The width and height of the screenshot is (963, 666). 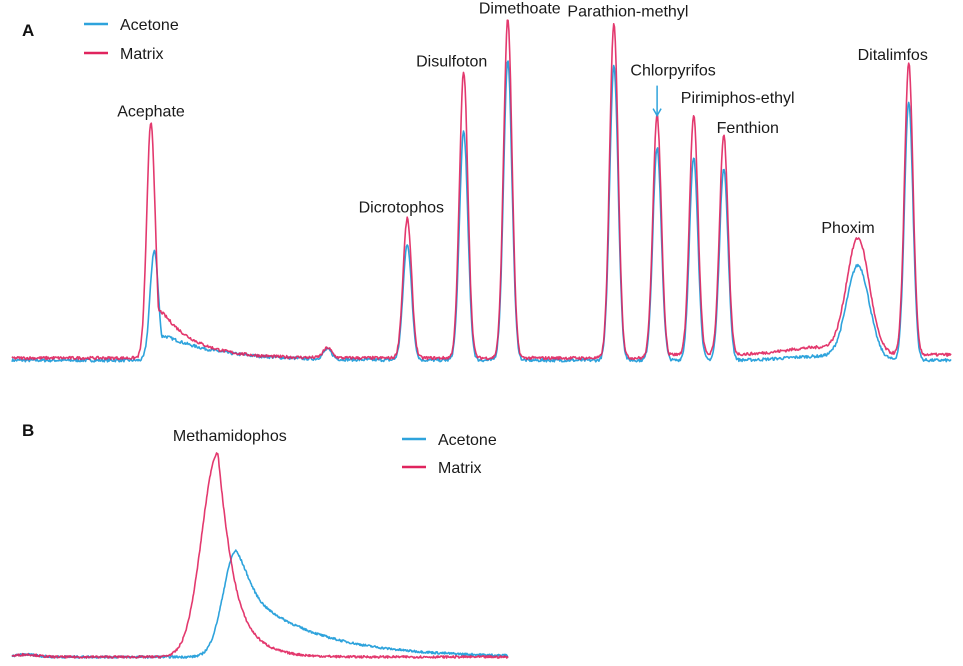 I want to click on legend-b-acetone-label: Acetone, so click(x=467, y=440).